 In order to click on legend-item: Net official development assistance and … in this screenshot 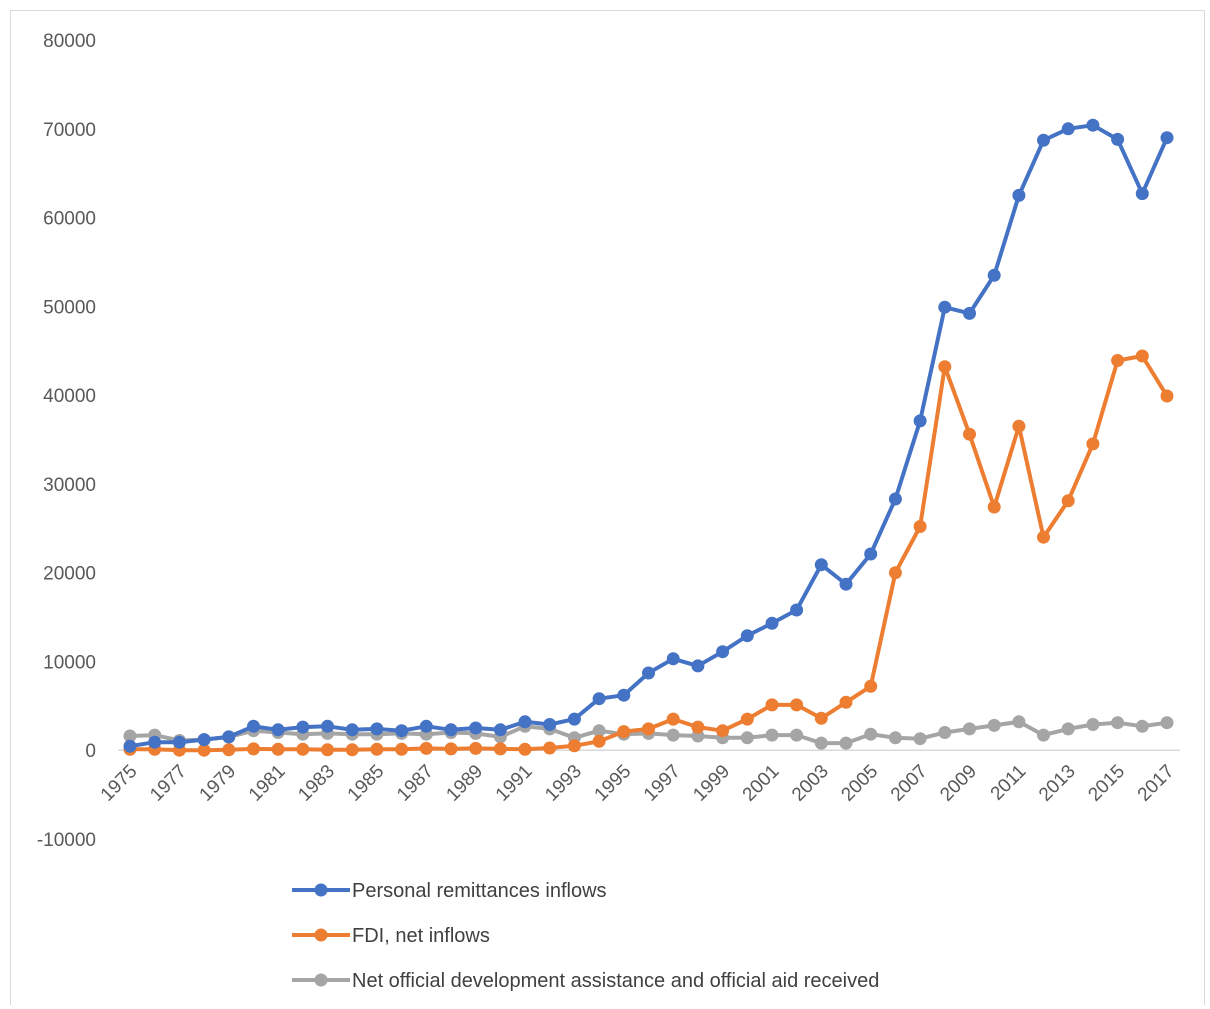, I will do `click(585, 981)`.